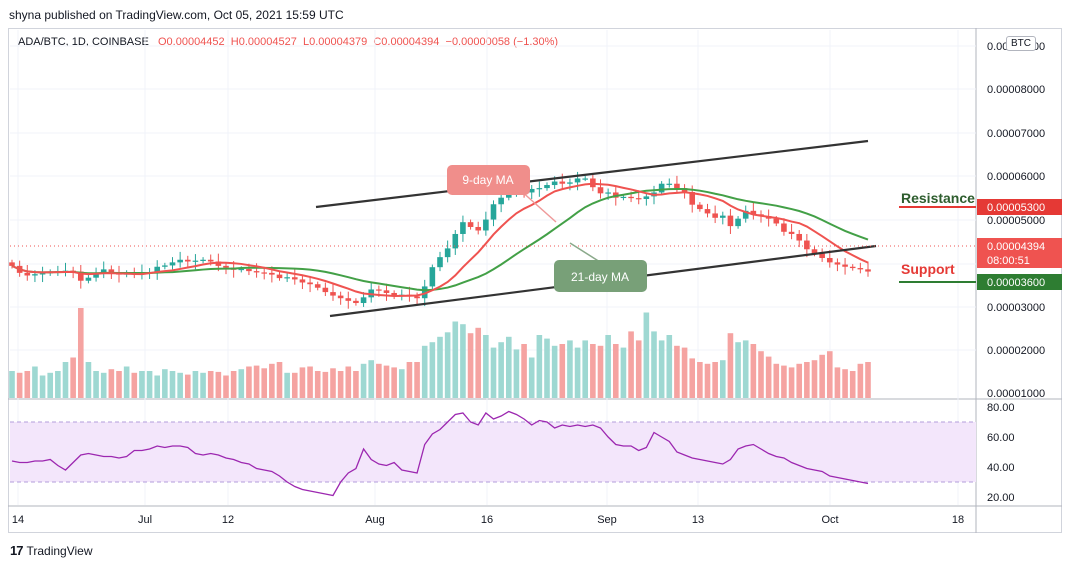  Describe the element at coordinates (488, 180) in the screenshot. I see `ma9-callout` at that location.